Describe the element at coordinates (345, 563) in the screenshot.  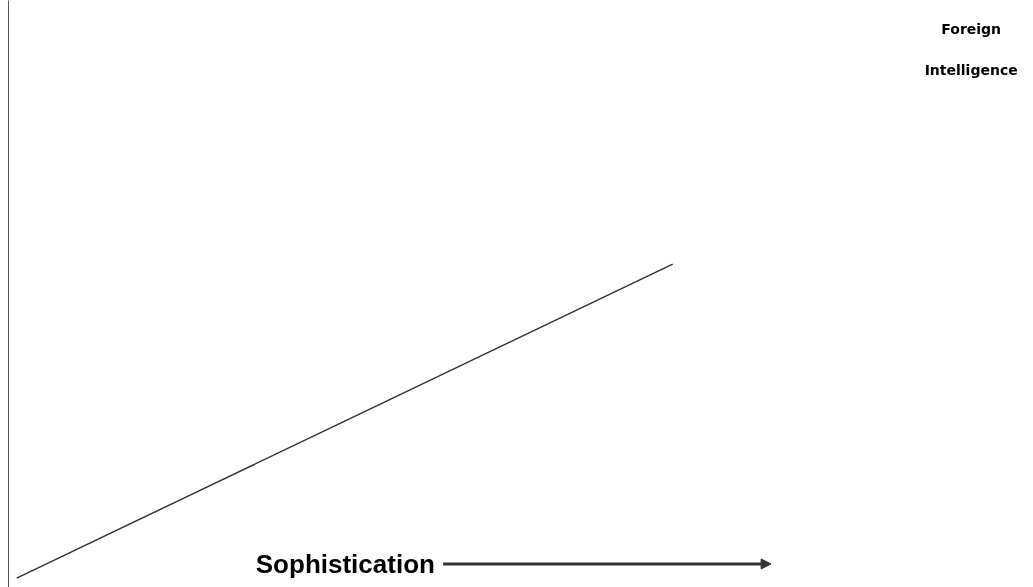
I see `x-axis-title: Sophistication` at that location.